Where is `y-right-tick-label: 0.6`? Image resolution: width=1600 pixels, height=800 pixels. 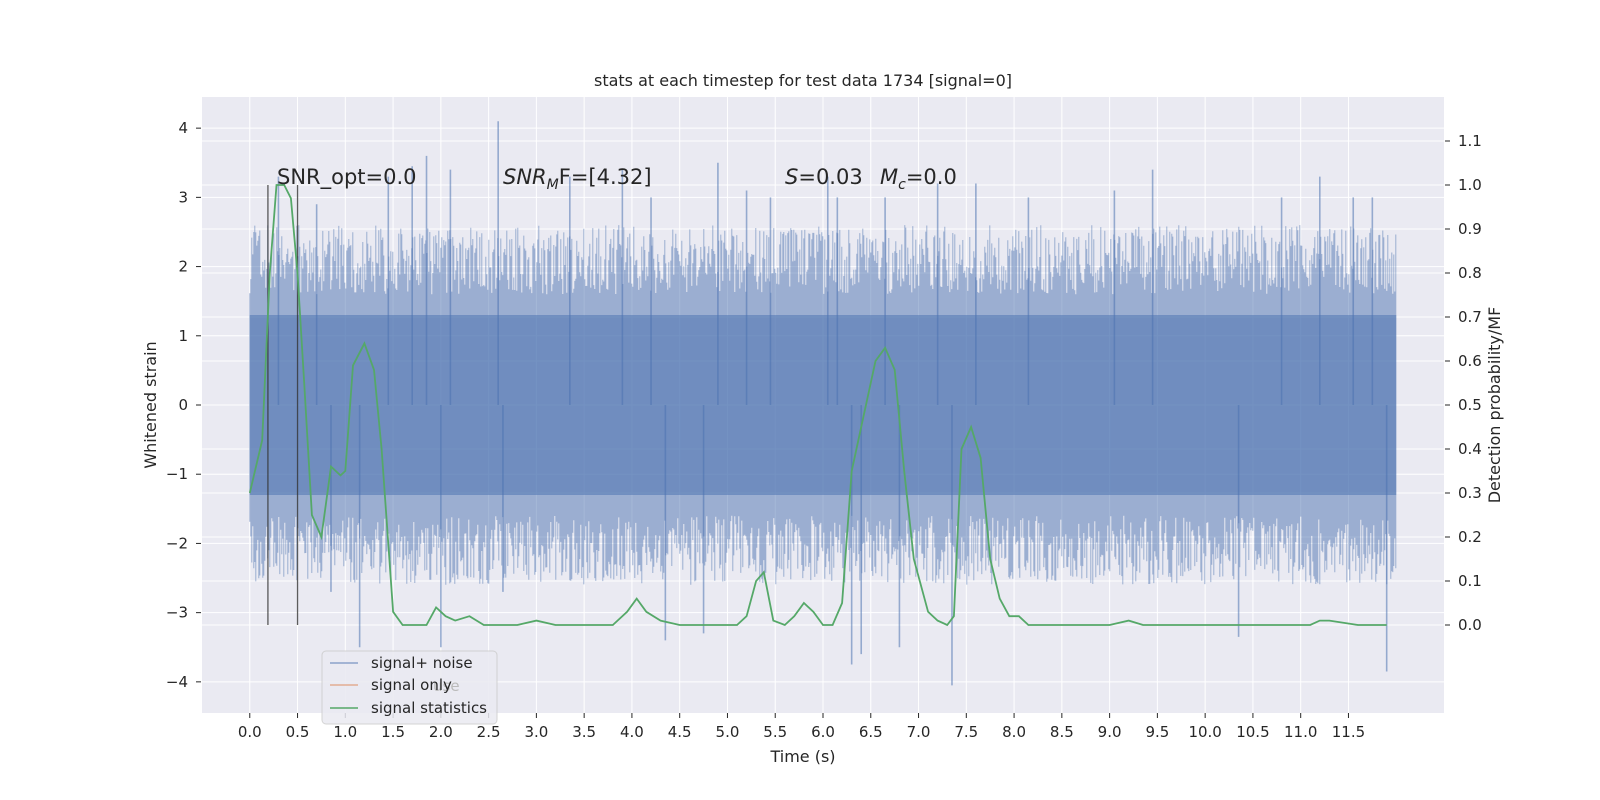
y-right-tick-label: 0.6 is located at coordinates (1470, 361).